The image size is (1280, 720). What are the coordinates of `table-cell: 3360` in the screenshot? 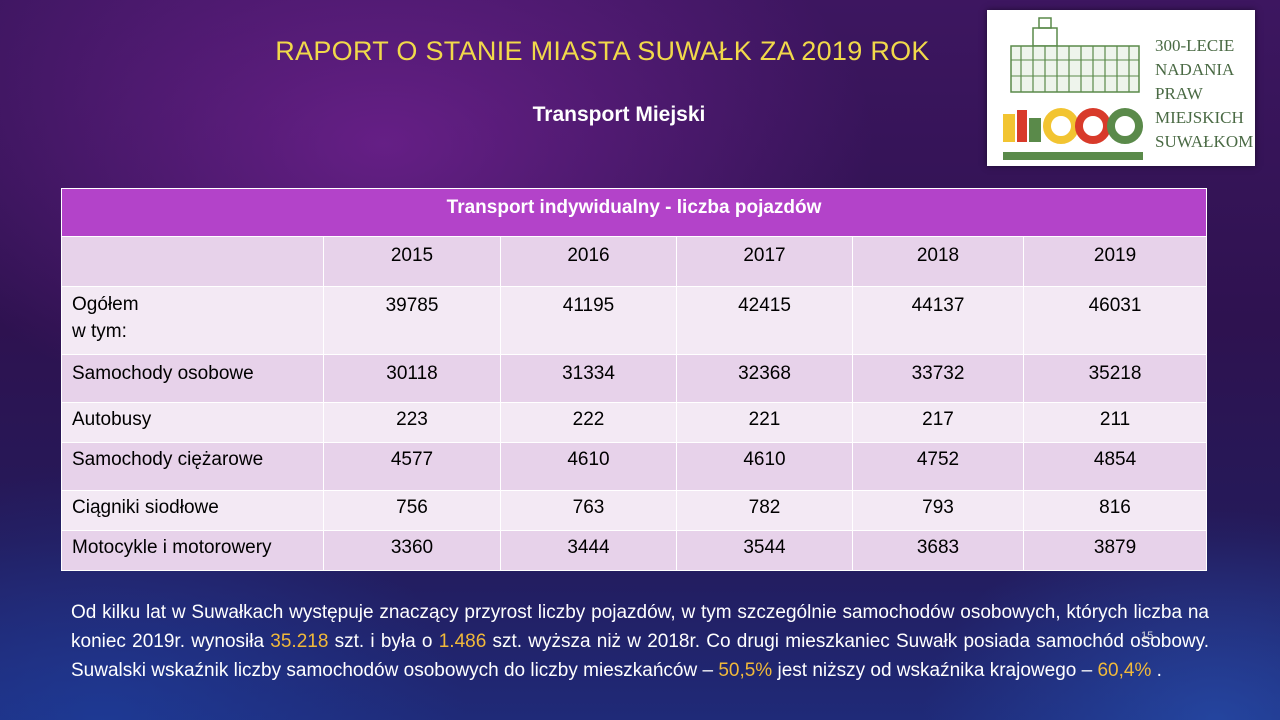 It's located at (412, 550).